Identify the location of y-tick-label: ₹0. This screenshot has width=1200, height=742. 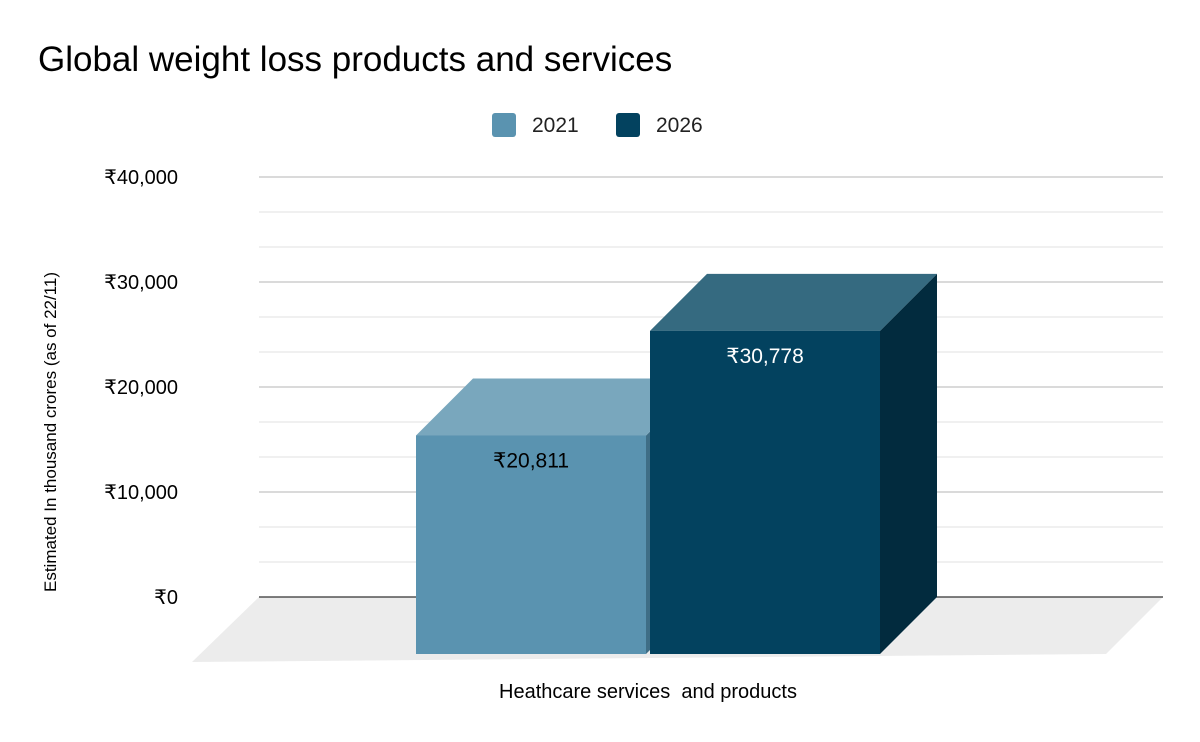
(166, 598).